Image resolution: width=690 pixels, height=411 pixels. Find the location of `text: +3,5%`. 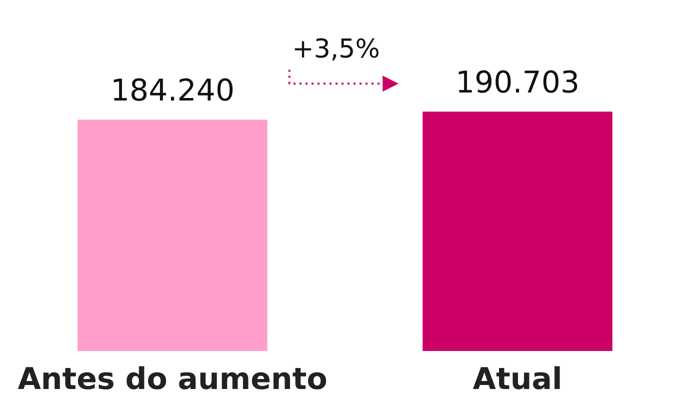

text: +3,5% is located at coordinates (336, 49).